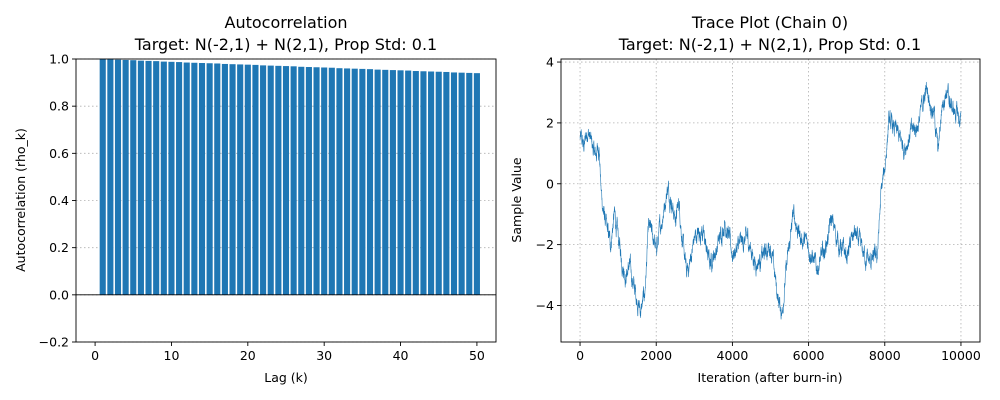 The image size is (1000, 400). I want to click on acf-x-tick-label: 20, so click(248, 355).